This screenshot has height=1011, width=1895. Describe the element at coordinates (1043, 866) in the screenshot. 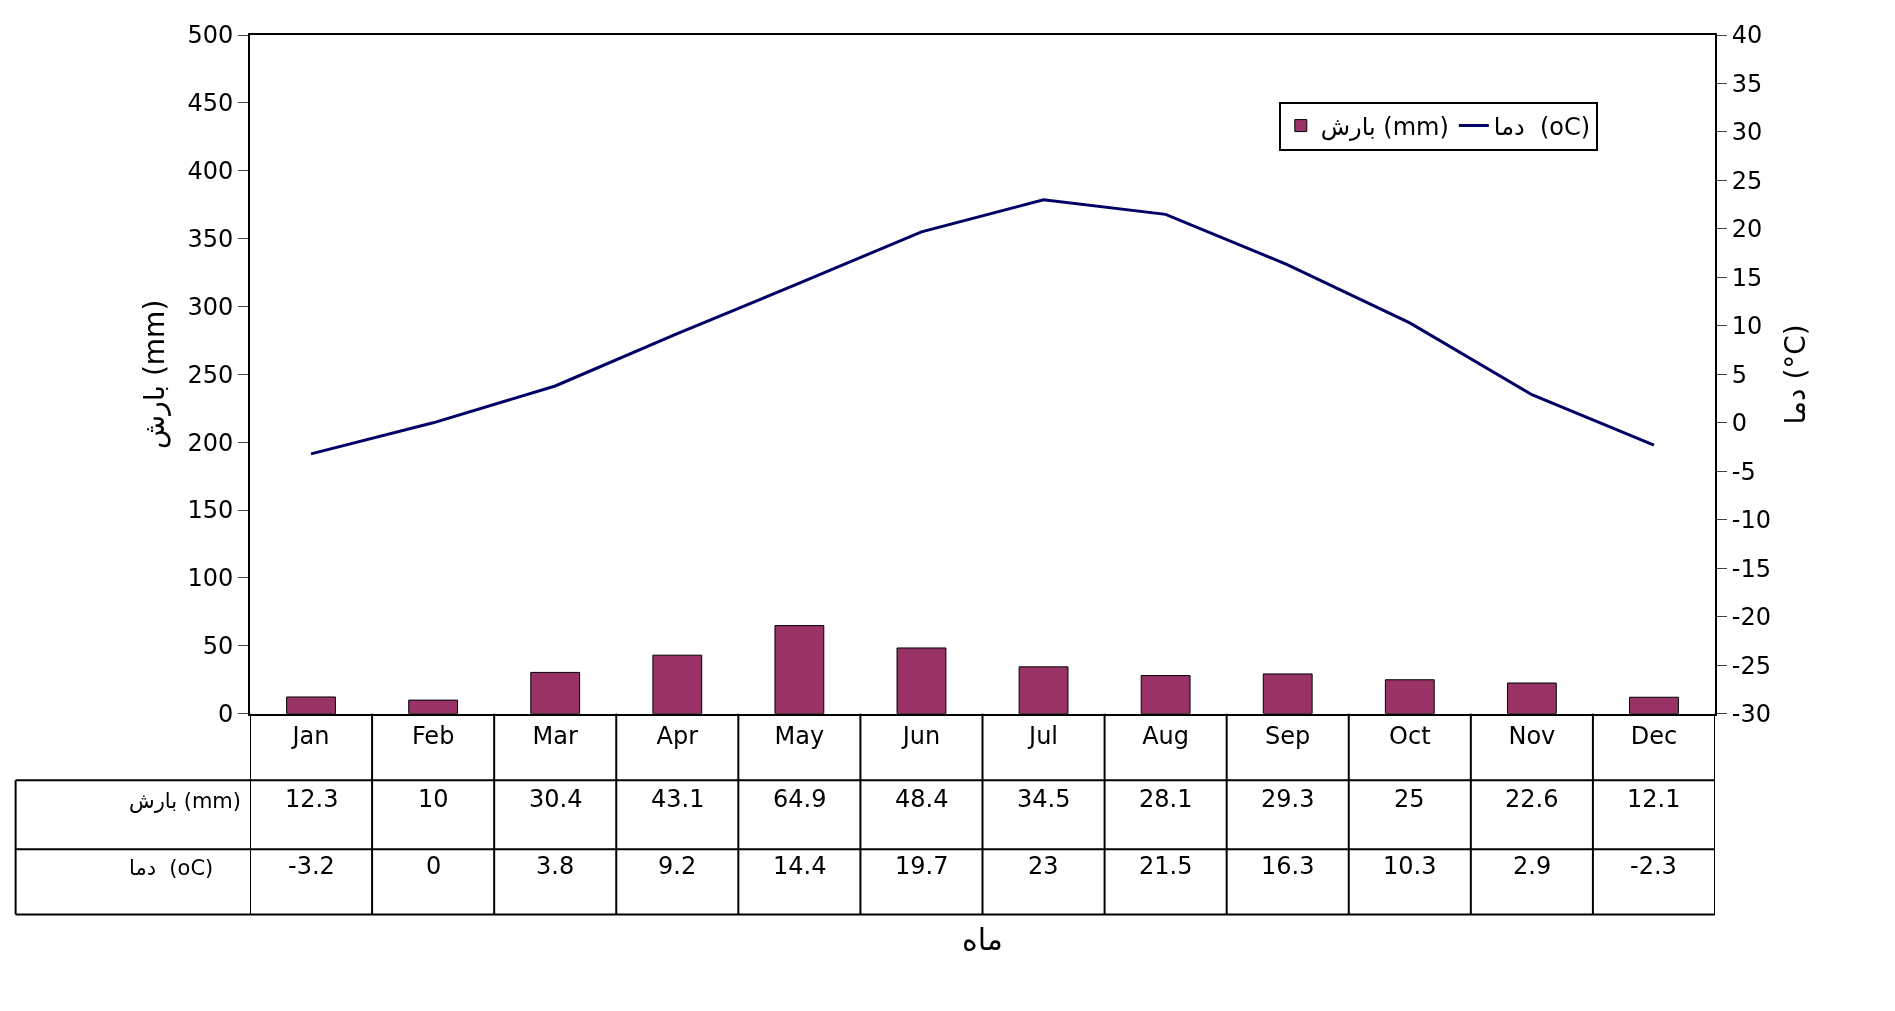

I see `data-label: 23` at that location.